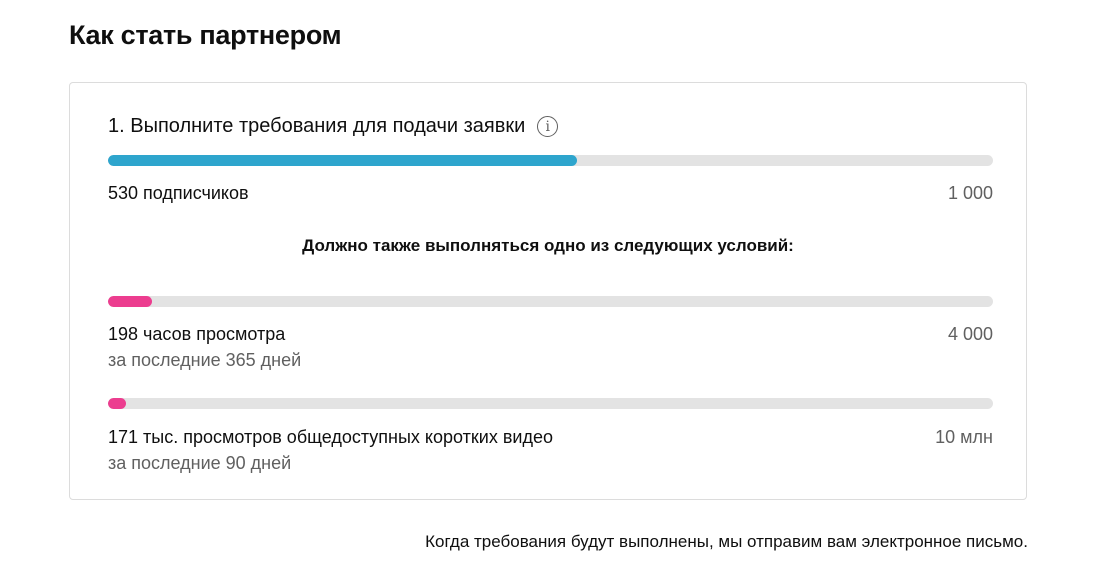 Image resolution: width=1117 pixels, height=568 pixels. I want to click on page-title: Как стать партнером, so click(205, 35).